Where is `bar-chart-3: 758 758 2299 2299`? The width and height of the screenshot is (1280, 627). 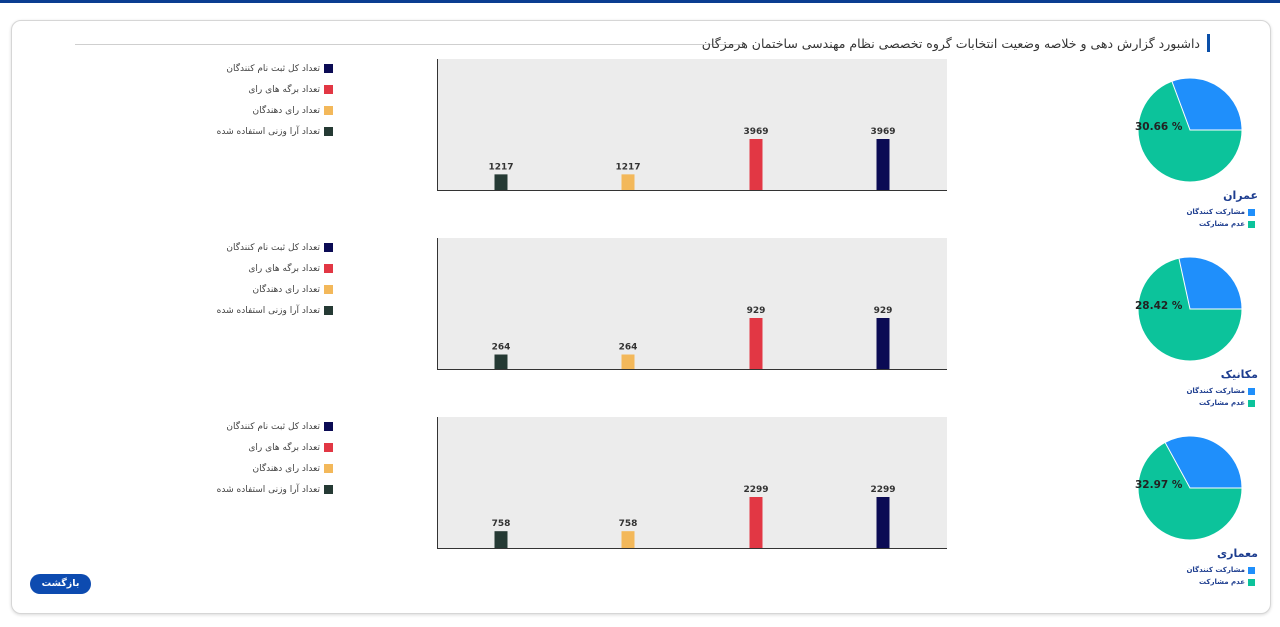 bar-chart-3: 758 758 2299 2299 is located at coordinates (692, 483).